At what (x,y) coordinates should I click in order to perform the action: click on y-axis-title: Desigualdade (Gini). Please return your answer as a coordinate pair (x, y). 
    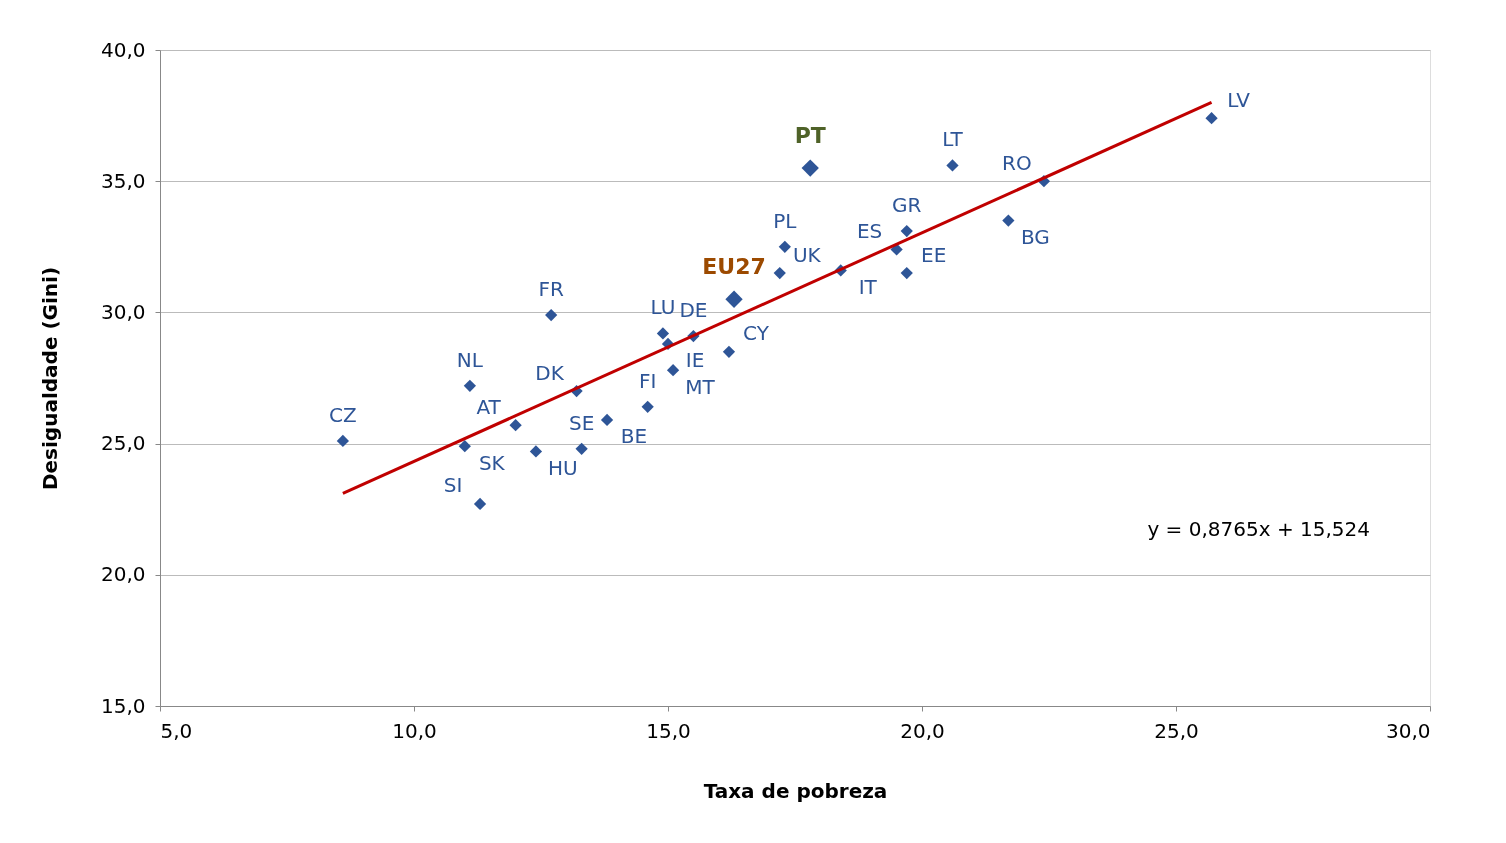
    Looking at the image, I should click on (49, 378).